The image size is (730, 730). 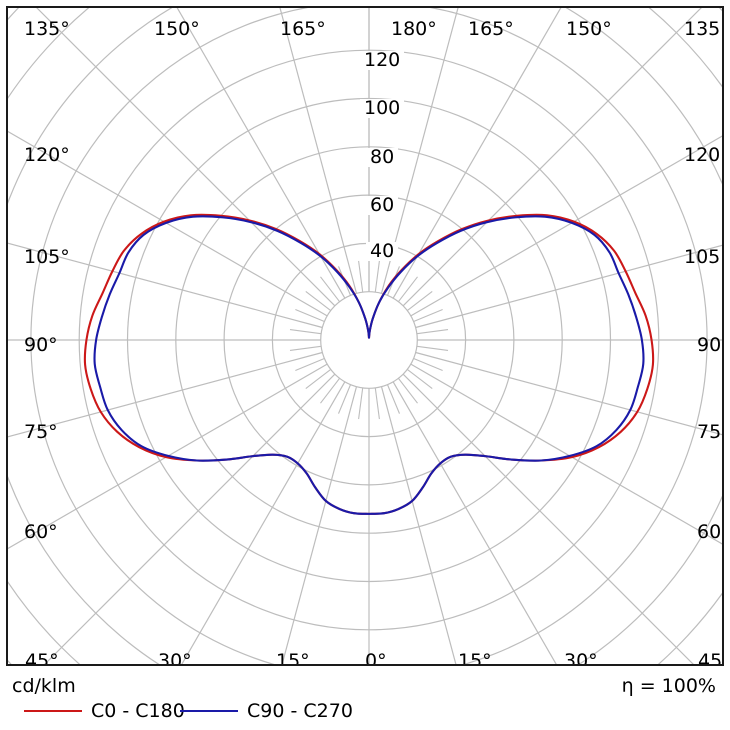 What do you see at coordinates (47, 257) in the screenshot?
I see `angle-label-left-1: 105°` at bounding box center [47, 257].